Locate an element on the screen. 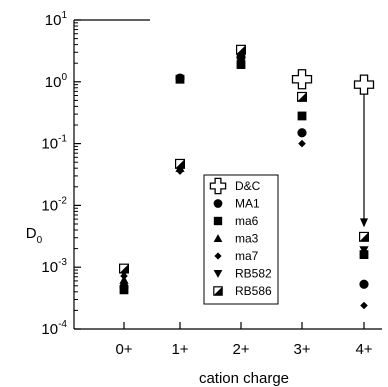 The height and width of the screenshot is (387, 388). series-d-c is located at coordinates (333, 82).